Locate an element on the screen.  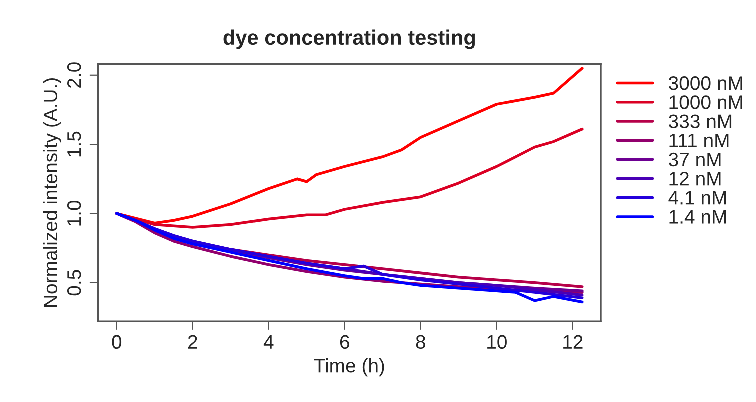
x-tick-label: 10 is located at coordinates (497, 342).